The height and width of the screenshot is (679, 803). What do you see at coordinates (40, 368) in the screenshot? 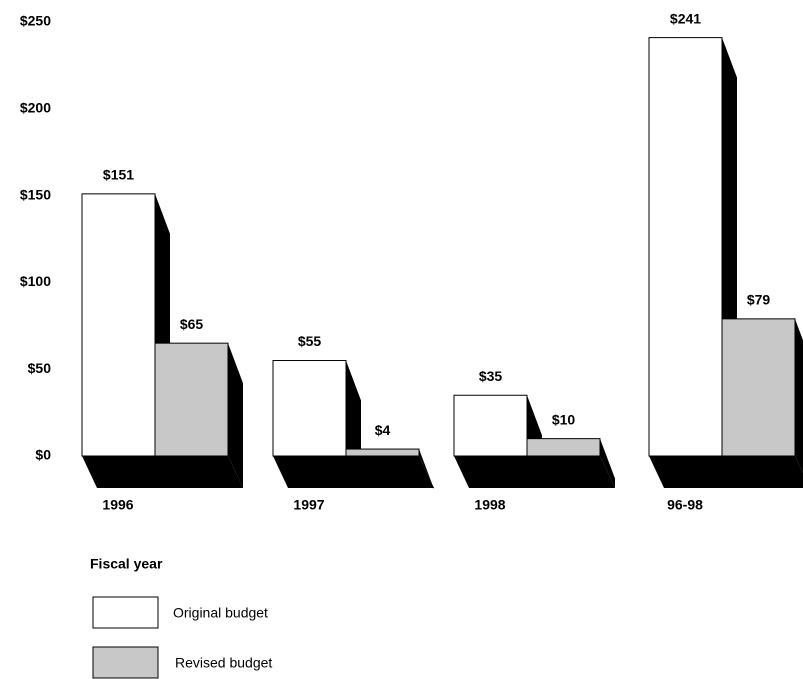
I see `y-tick-label: $50` at bounding box center [40, 368].